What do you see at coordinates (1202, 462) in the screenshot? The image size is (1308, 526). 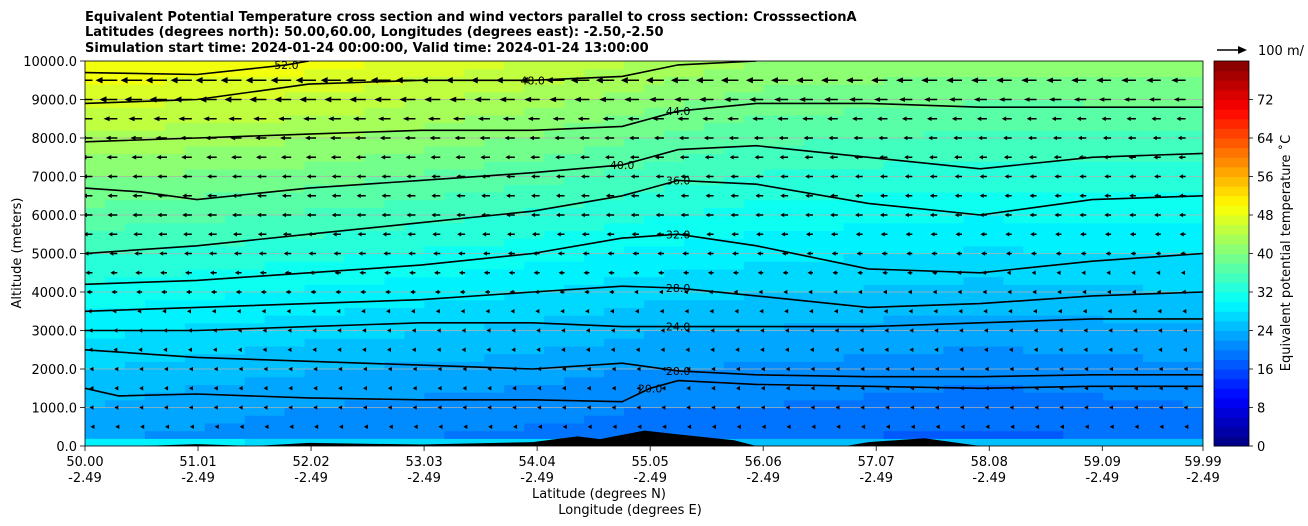 I see `x-tick-label: 59.99` at bounding box center [1202, 462].